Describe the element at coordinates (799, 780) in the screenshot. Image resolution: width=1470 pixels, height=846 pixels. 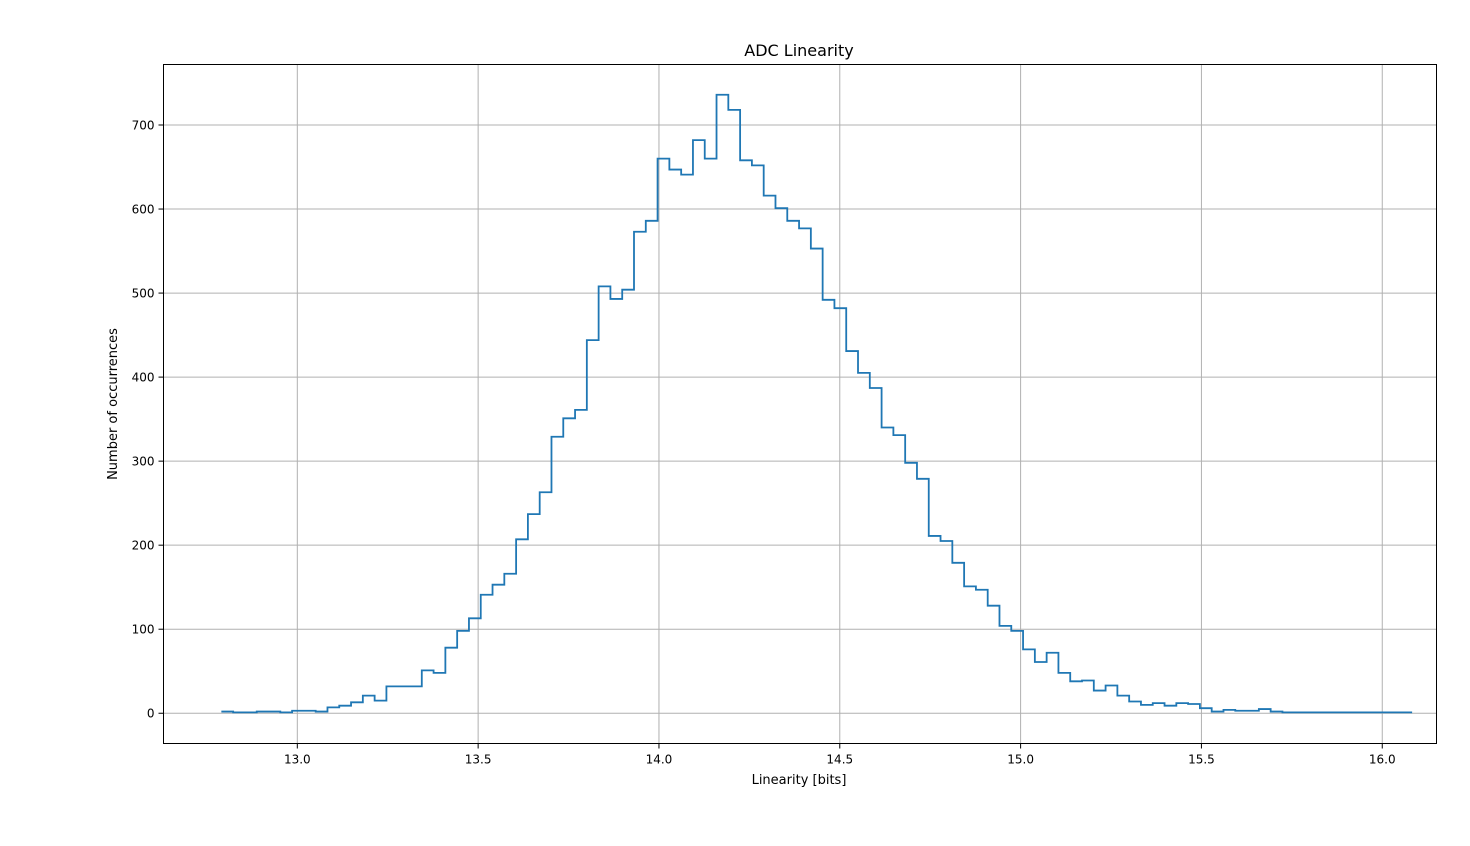
I see `x-axis-label: Linearity [bits]` at that location.